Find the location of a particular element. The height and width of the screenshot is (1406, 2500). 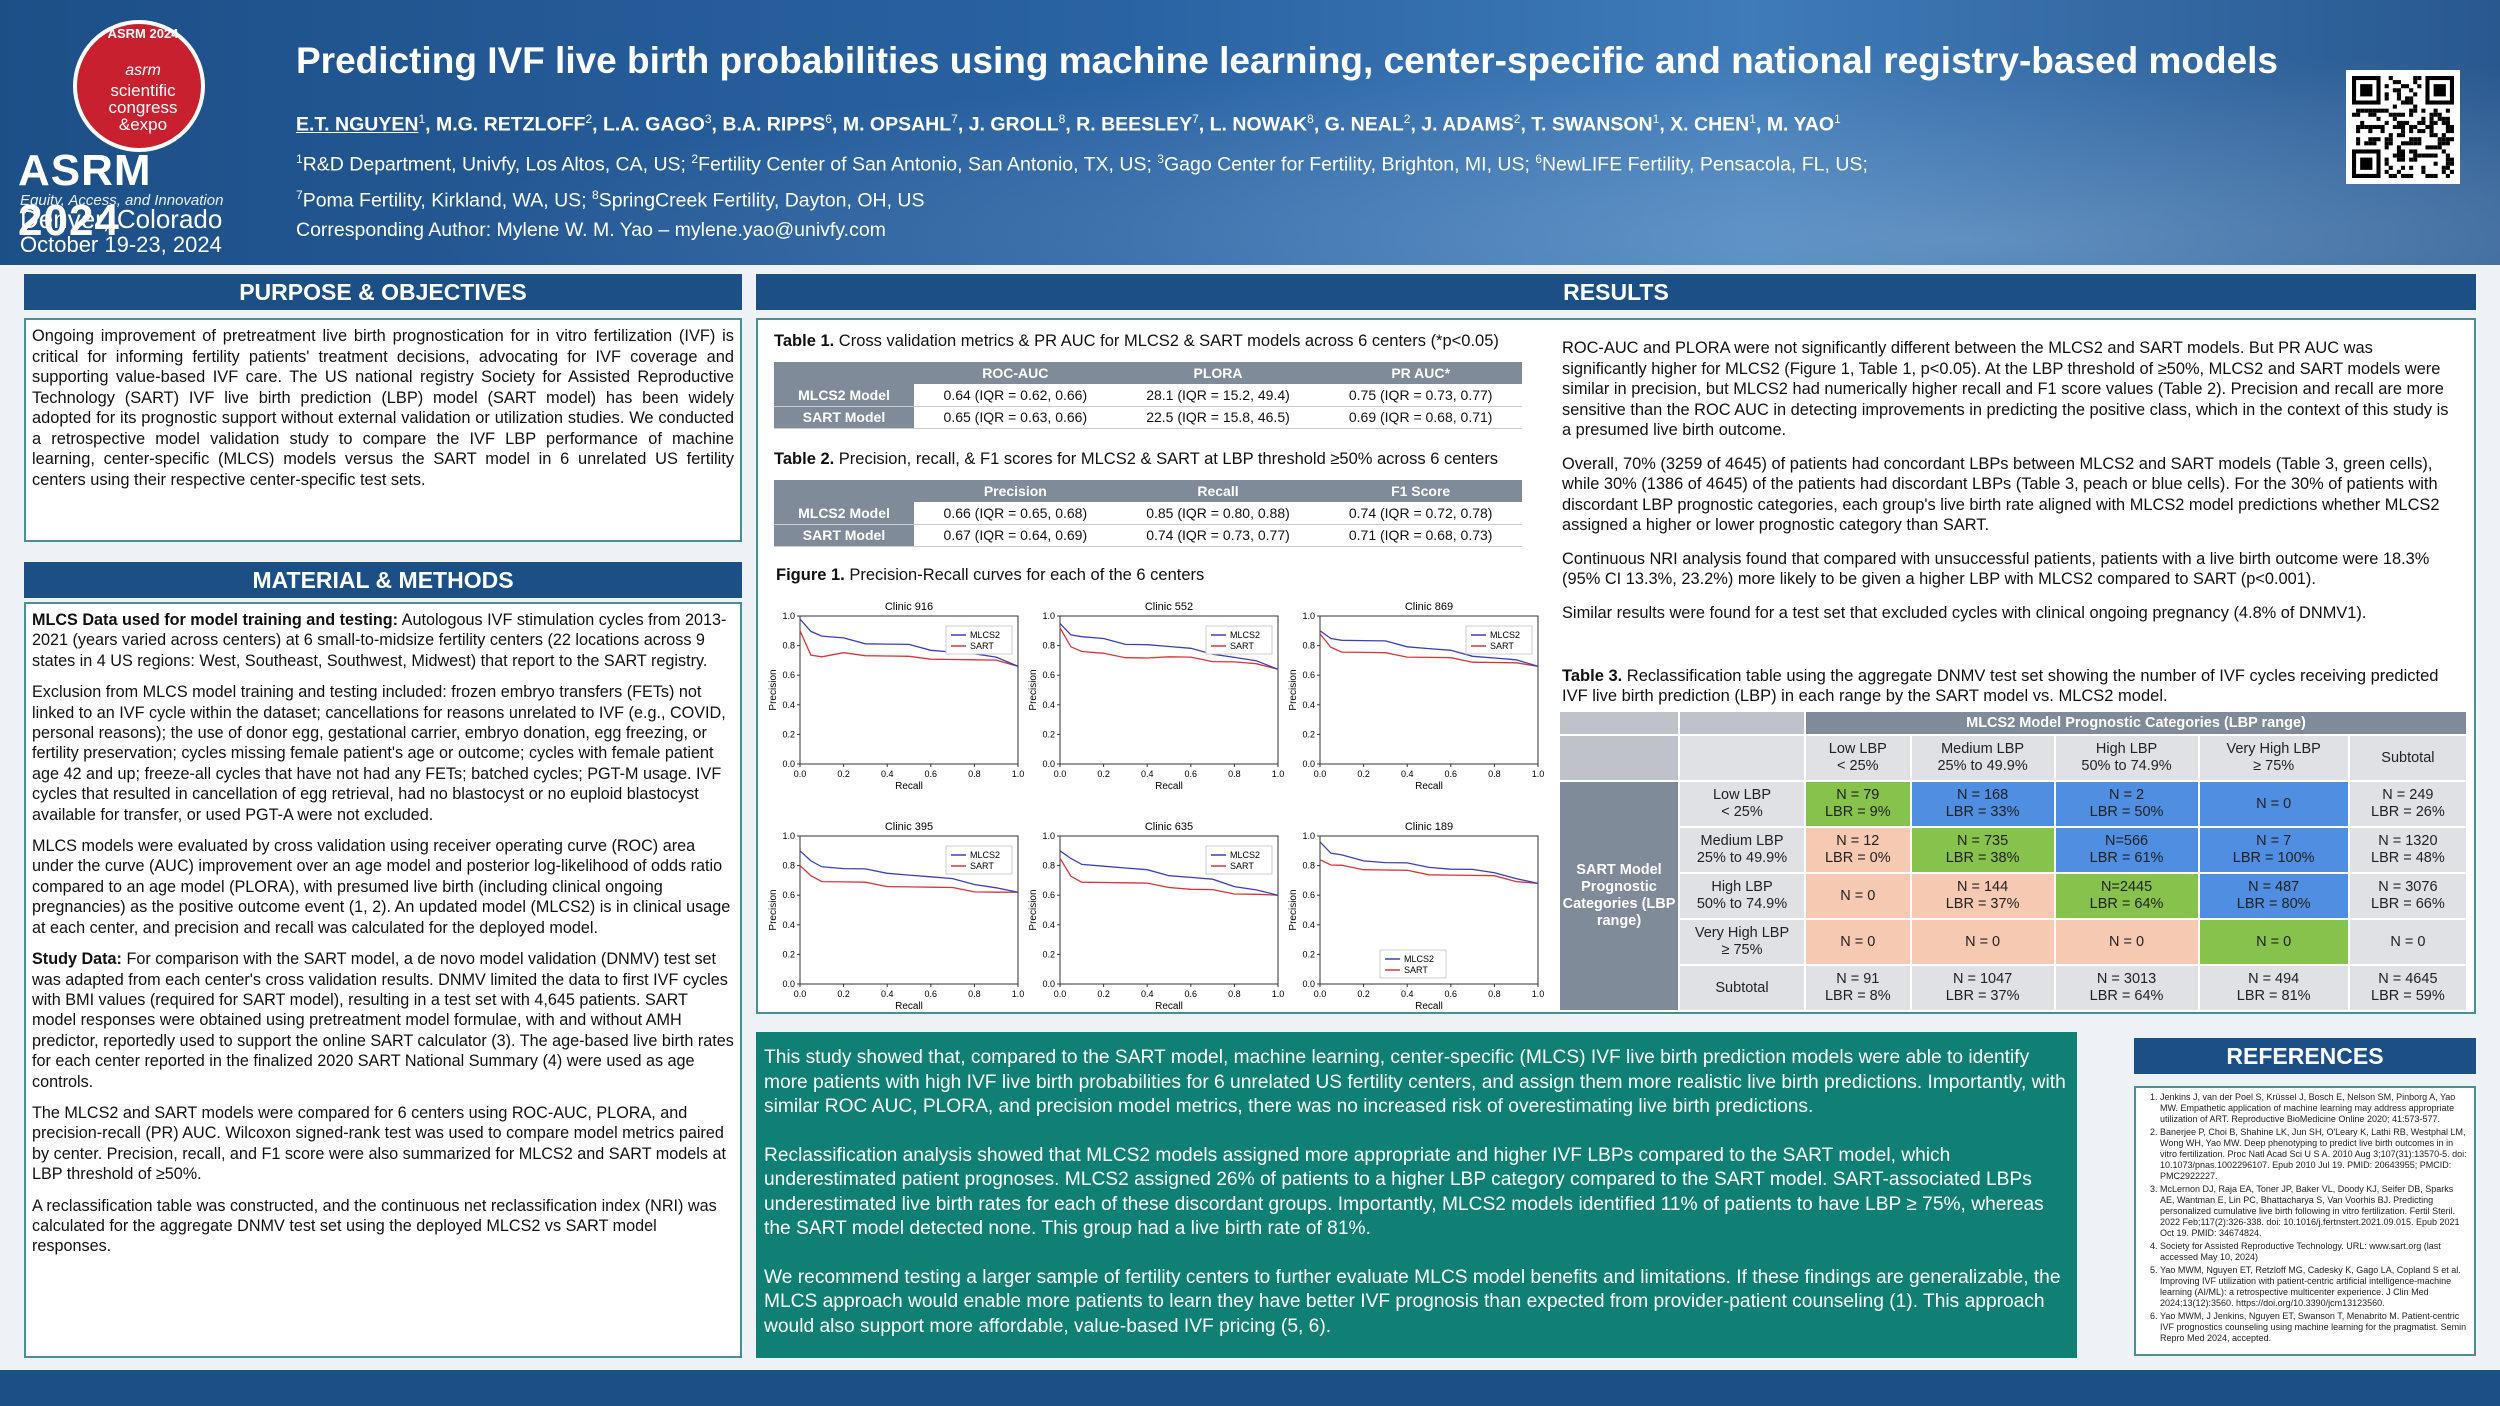

legend-label: MLCS2 is located at coordinates (1419, 959).